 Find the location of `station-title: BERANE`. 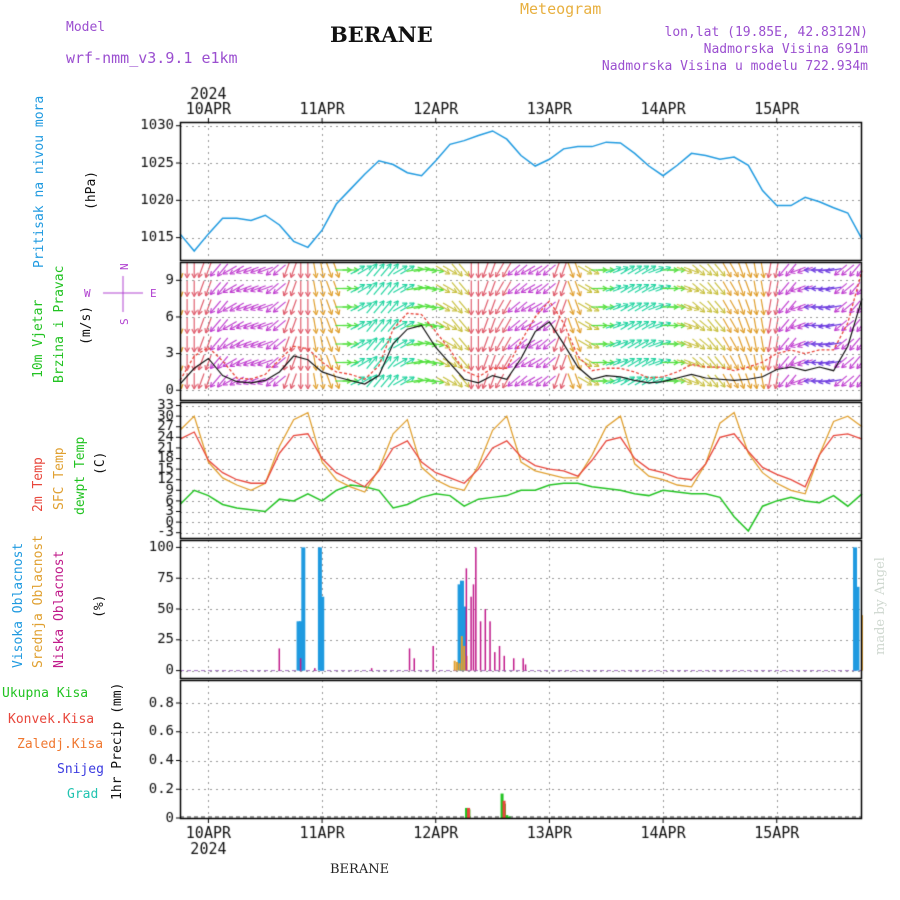

station-title: BERANE is located at coordinates (381, 34).